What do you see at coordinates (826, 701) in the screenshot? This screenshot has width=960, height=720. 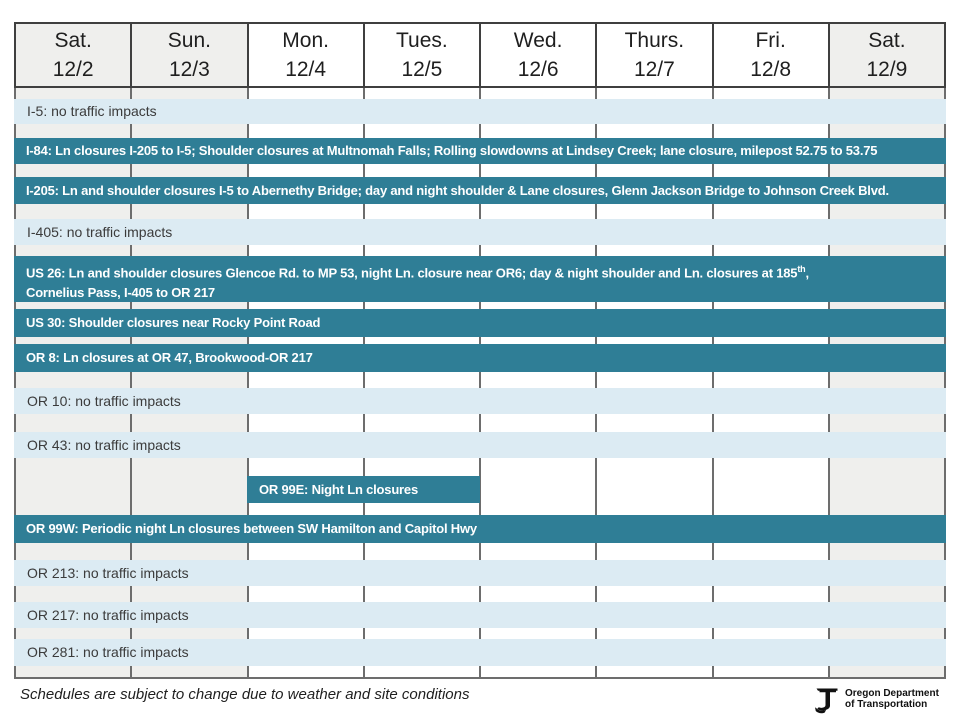 I see `odot-logo-icon` at bounding box center [826, 701].